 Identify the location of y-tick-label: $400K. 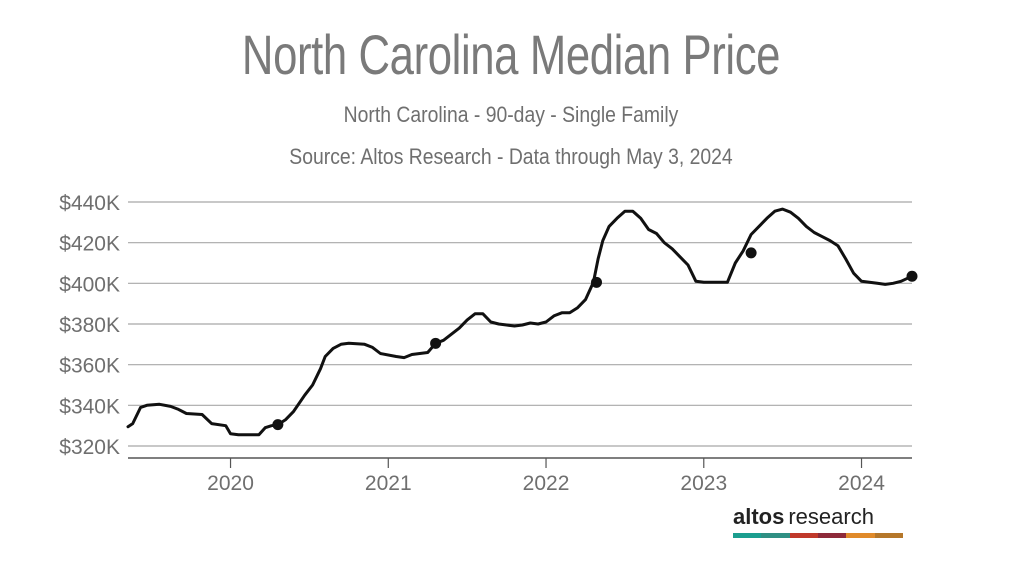
(89, 284).